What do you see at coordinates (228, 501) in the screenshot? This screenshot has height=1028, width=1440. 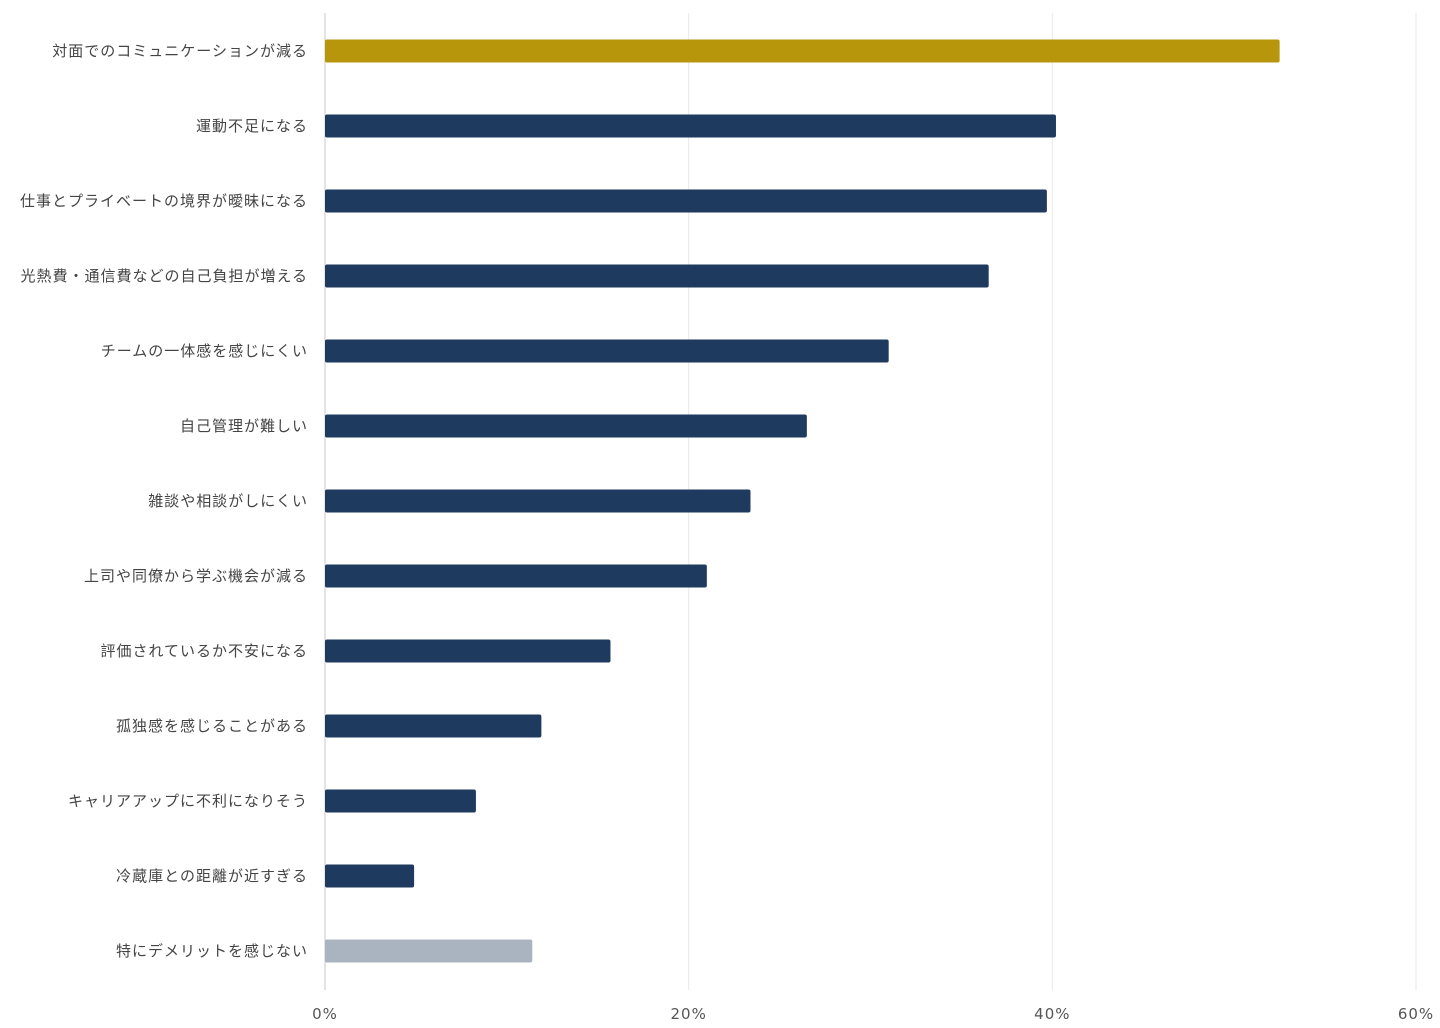 I see `category-label: 雑談や相談がしにくい` at bounding box center [228, 501].